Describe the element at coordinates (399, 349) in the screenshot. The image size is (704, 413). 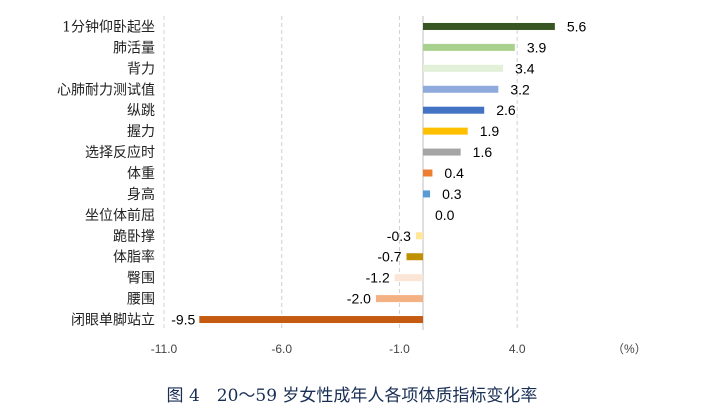
I see `x-tick-label: -1.0` at that location.